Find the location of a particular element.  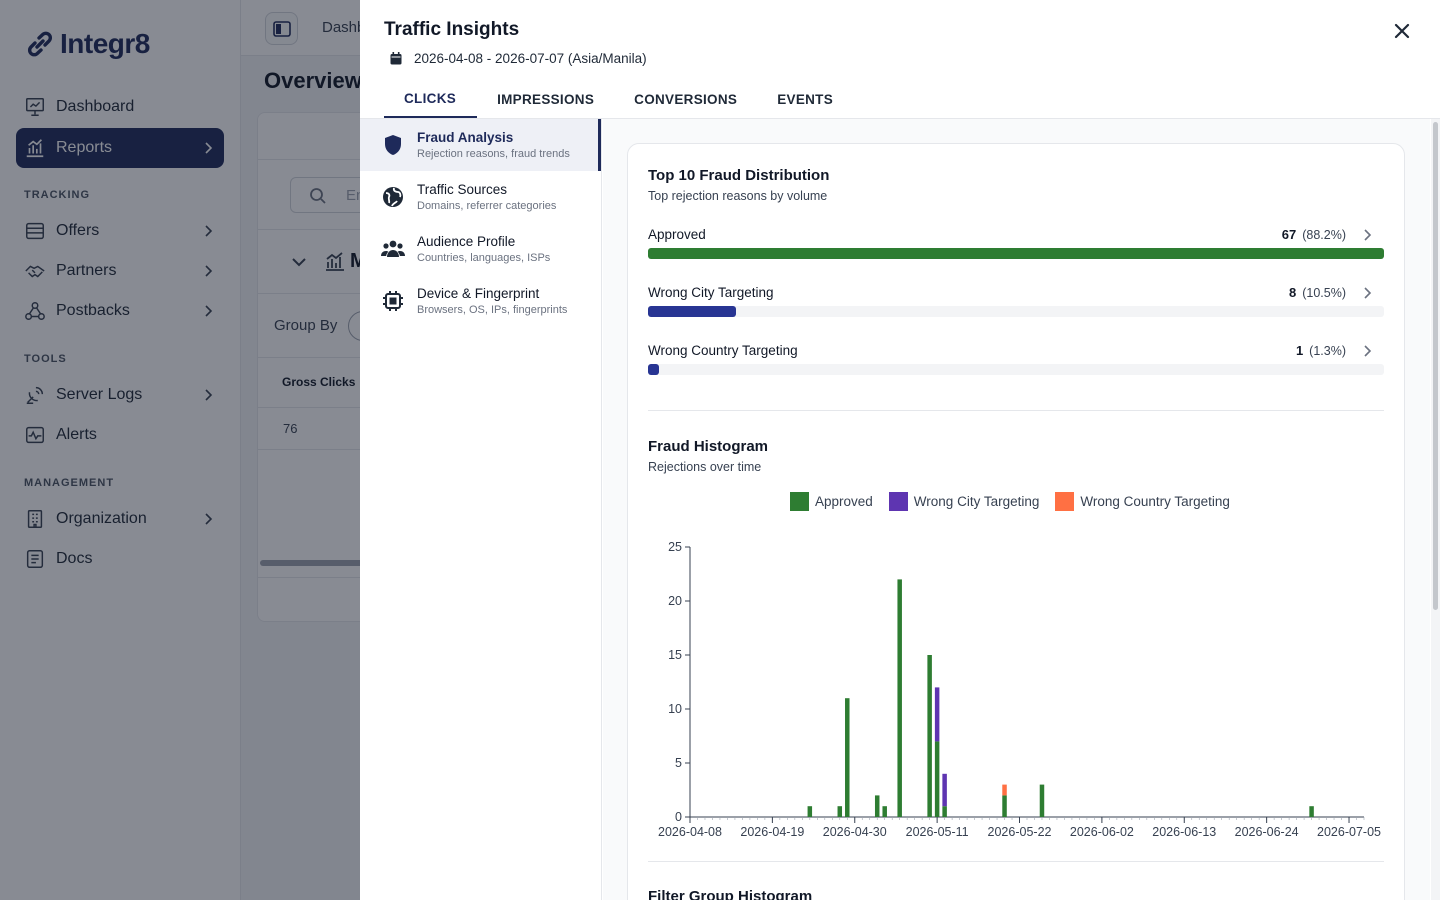

insight-item-title: Audience Profile is located at coordinates (466, 241).